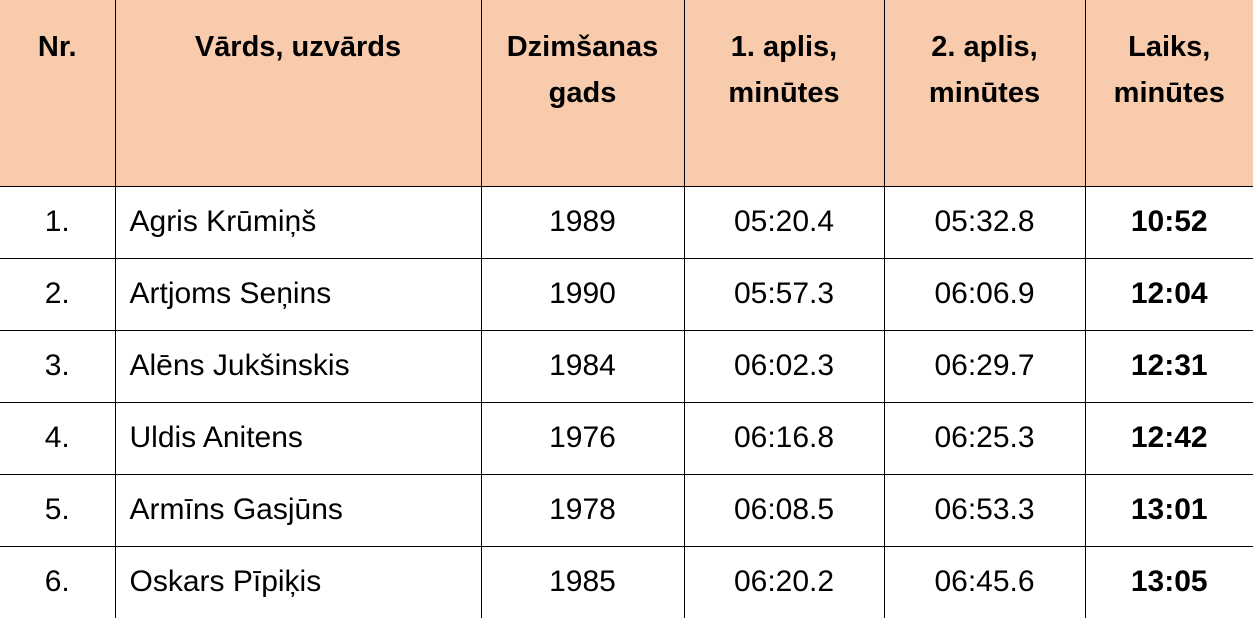 The width and height of the screenshot is (1253, 622). I want to click on cell-lap2: 06:53.3, so click(984, 510).